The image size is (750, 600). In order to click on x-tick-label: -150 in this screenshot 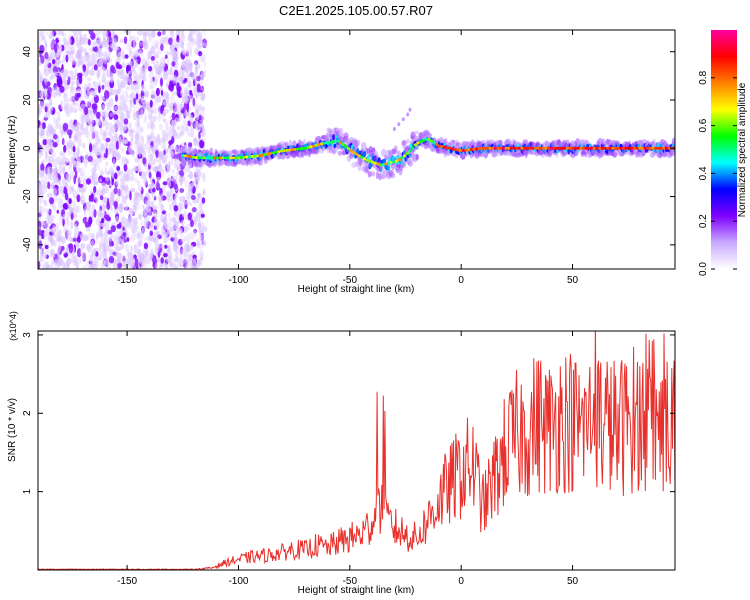, I will do `click(127, 280)`.